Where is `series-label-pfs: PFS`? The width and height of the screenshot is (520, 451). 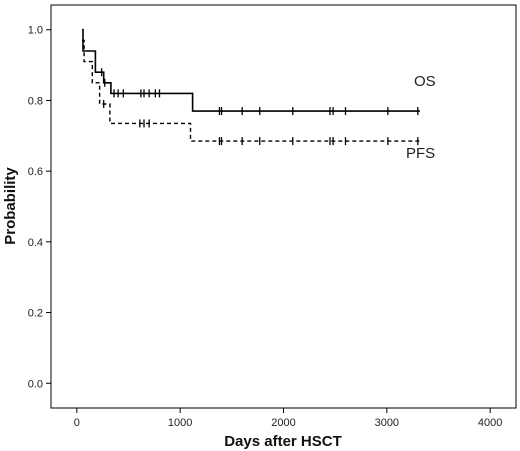 series-label-pfs: PFS is located at coordinates (420, 153).